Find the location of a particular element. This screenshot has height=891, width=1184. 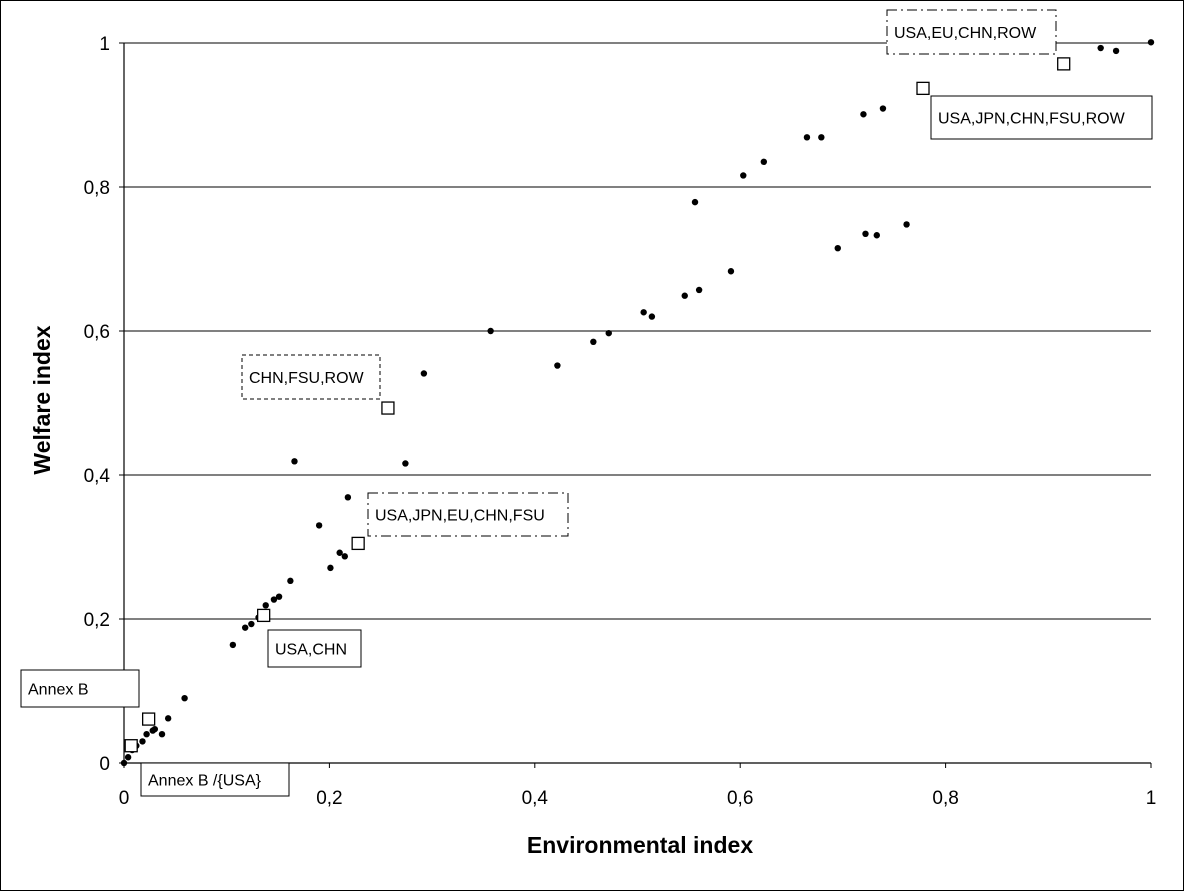

x-tick-label: 0 is located at coordinates (124, 798).